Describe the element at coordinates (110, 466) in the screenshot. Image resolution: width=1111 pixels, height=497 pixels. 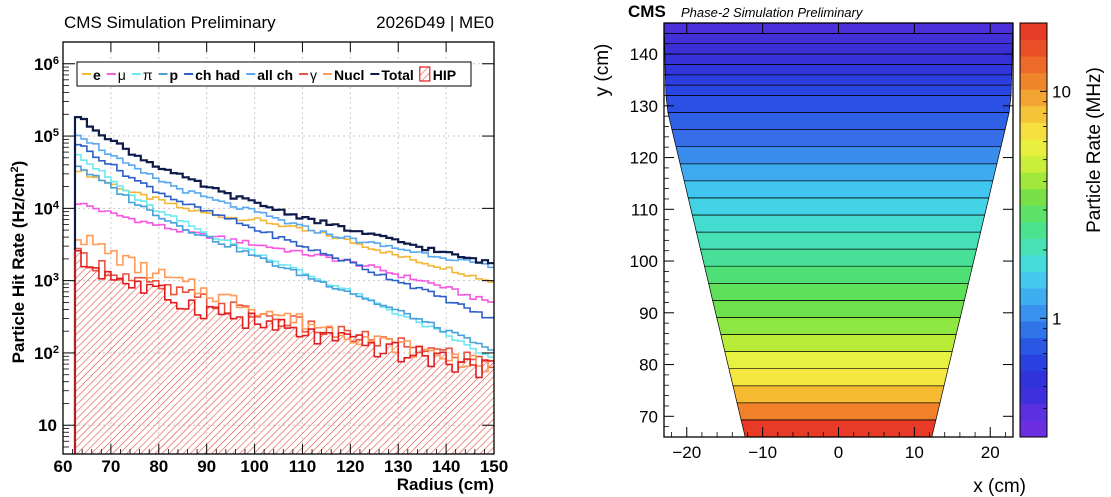
I see `x-tick-label: 70` at that location.